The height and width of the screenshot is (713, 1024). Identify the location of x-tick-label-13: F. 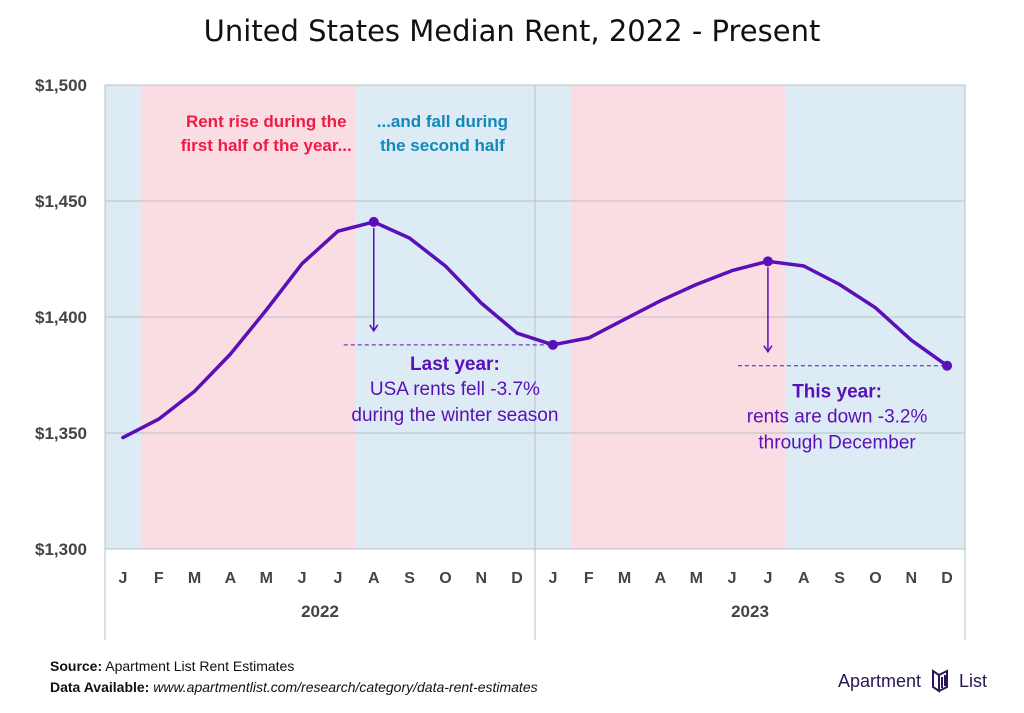
(589, 578).